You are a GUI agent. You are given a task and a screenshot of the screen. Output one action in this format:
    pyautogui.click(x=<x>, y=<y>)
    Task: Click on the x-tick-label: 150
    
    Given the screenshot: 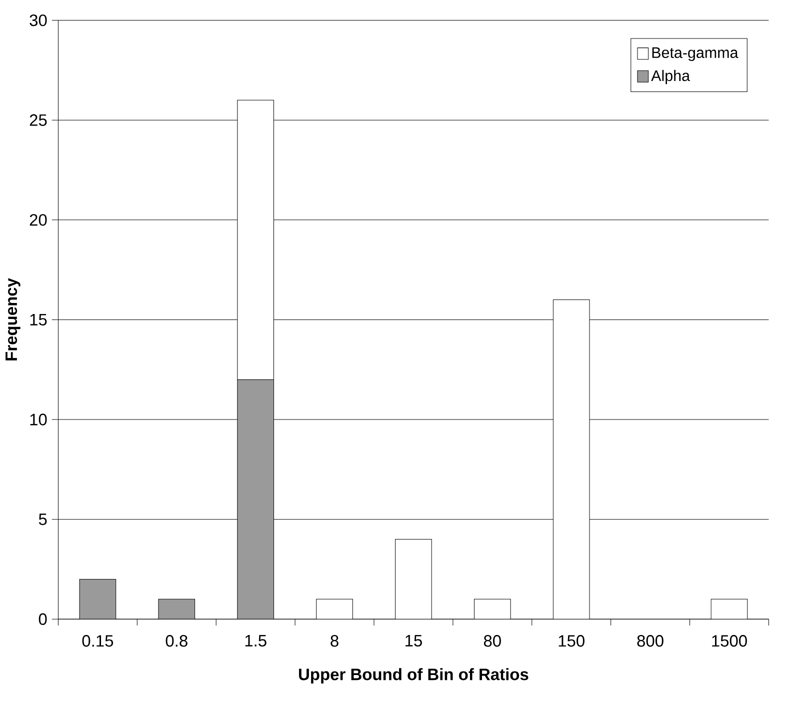 What is the action you would take?
    pyautogui.click(x=571, y=640)
    